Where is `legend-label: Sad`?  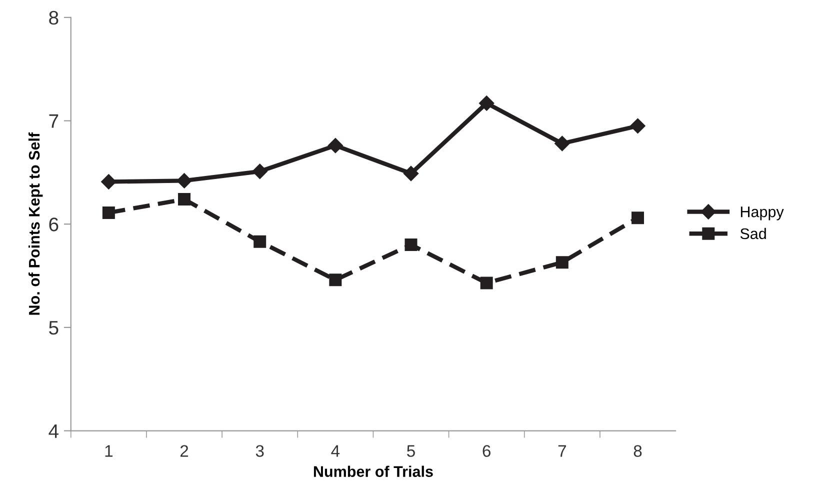
legend-label: Sad is located at coordinates (753, 234).